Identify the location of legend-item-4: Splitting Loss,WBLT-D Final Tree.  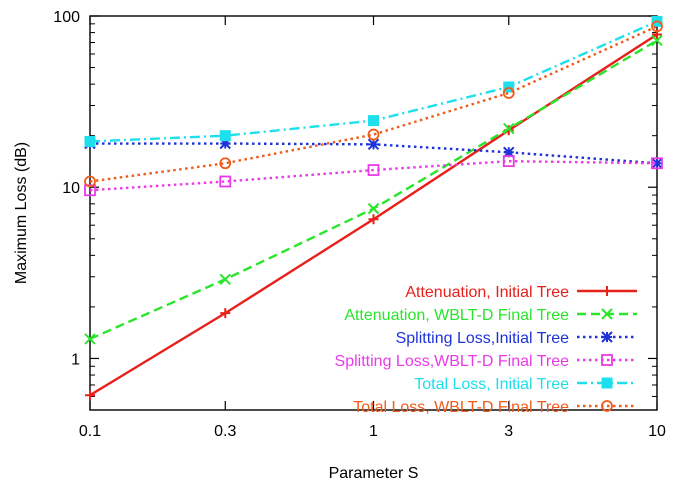
(486, 361).